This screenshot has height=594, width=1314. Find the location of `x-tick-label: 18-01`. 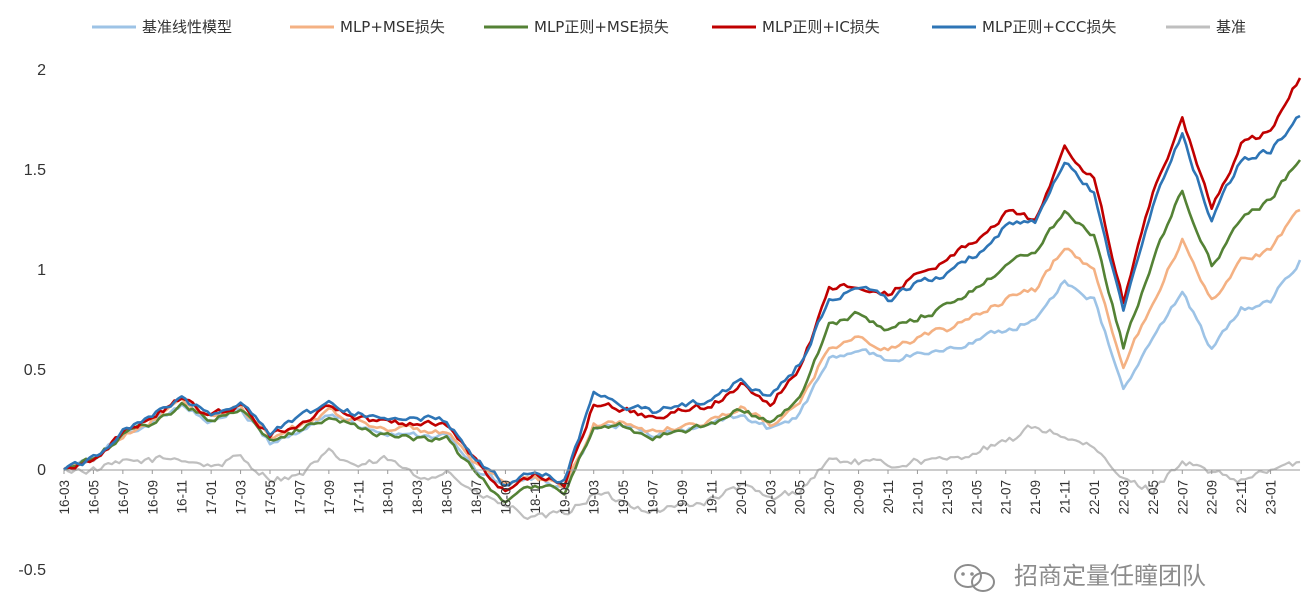

x-tick-label: 18-01 is located at coordinates (388, 497).